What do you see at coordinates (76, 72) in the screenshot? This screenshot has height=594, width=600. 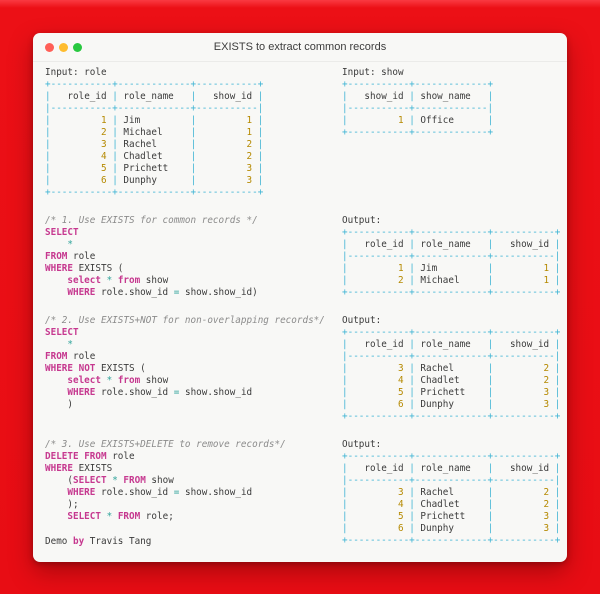 I see `input-role-label: Input: role` at bounding box center [76, 72].